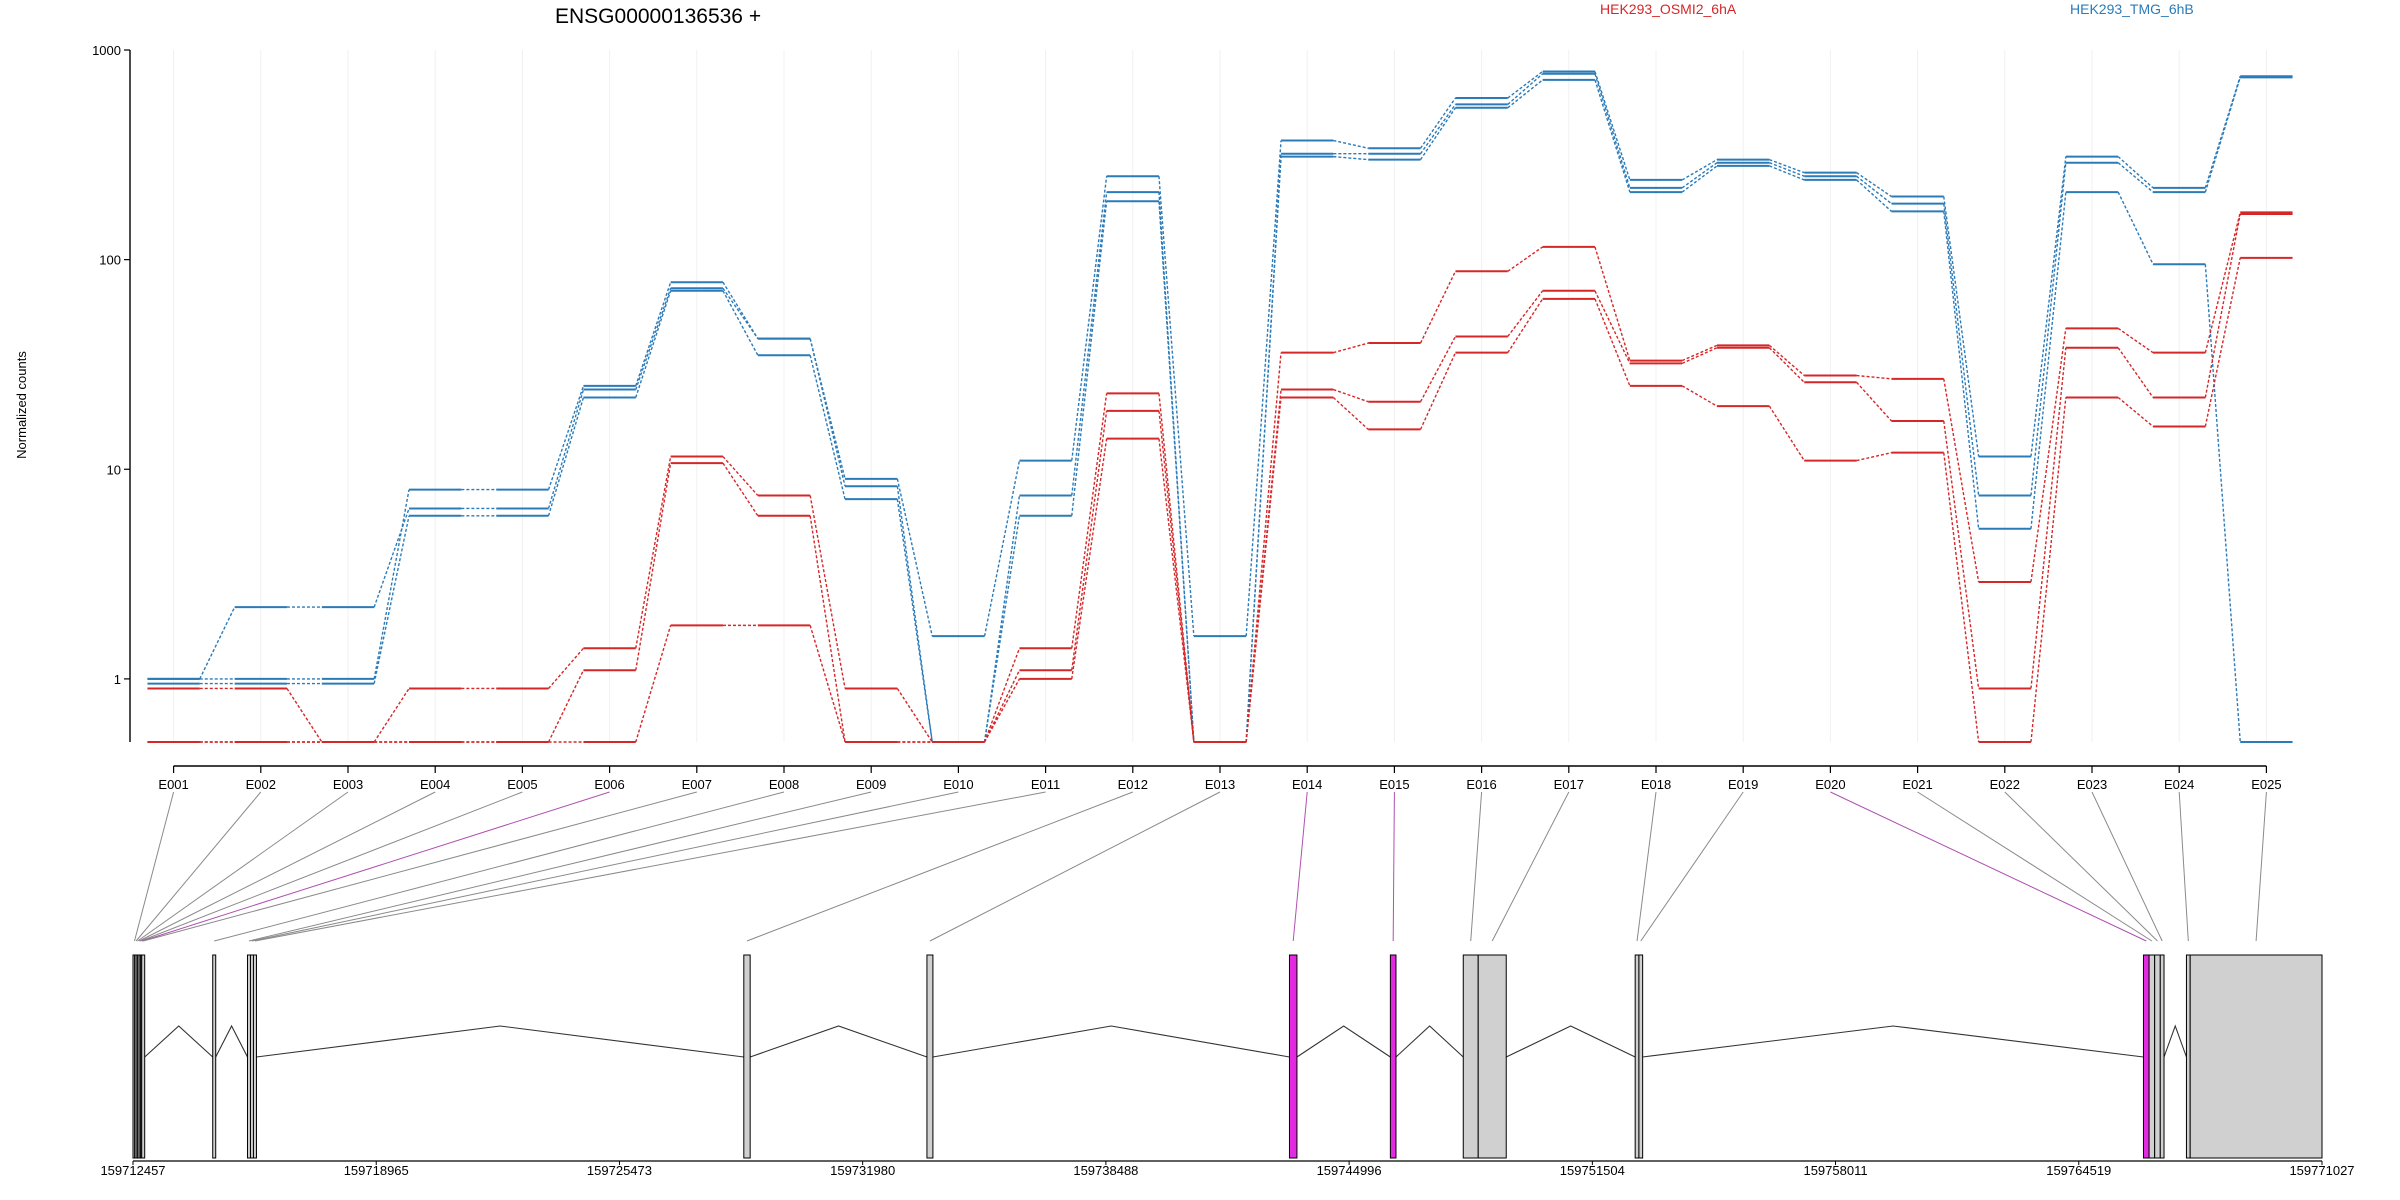 Image resolution: width=2400 pixels, height=1200 pixels. I want to click on series-1-link-E024, so click(2222, 132).